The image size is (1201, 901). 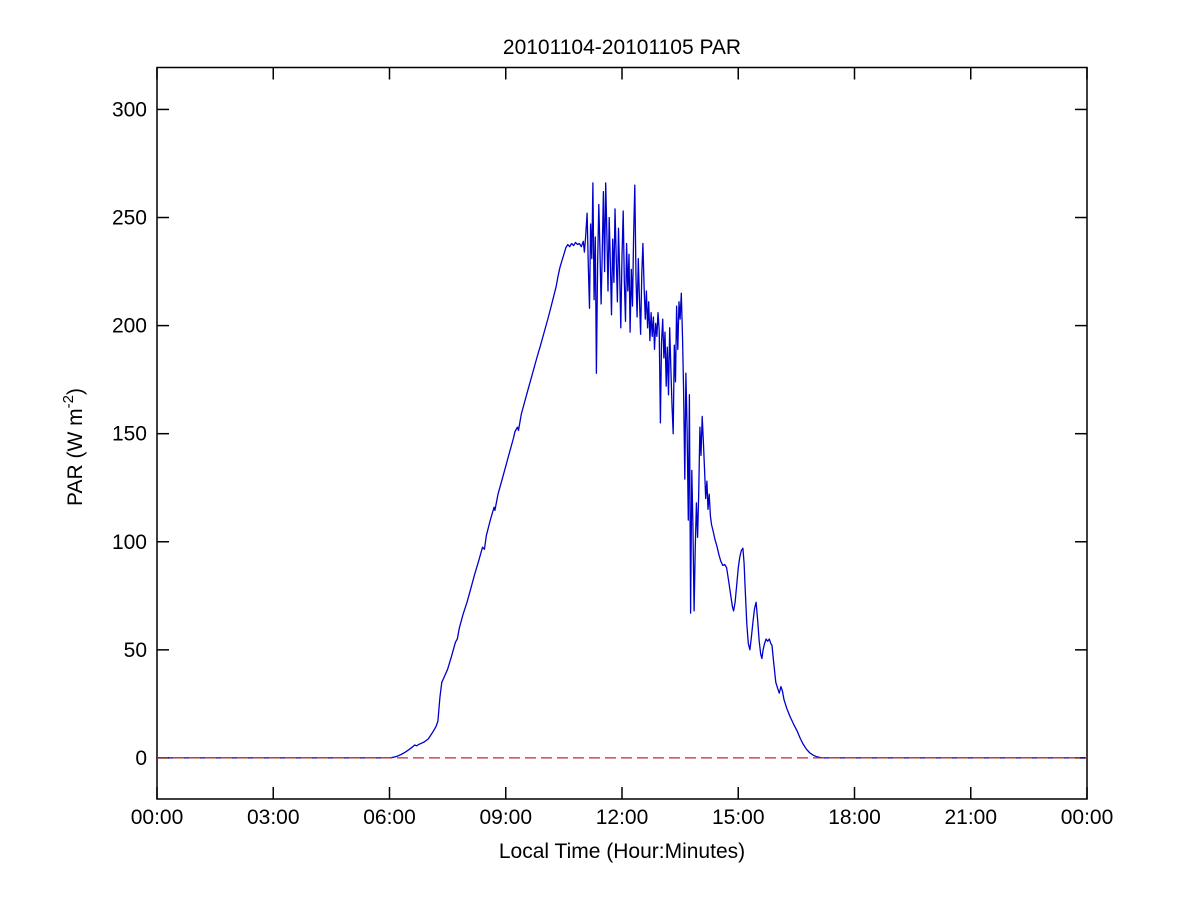 I want to click on x-tick-label: 12:00, so click(x=622, y=817).